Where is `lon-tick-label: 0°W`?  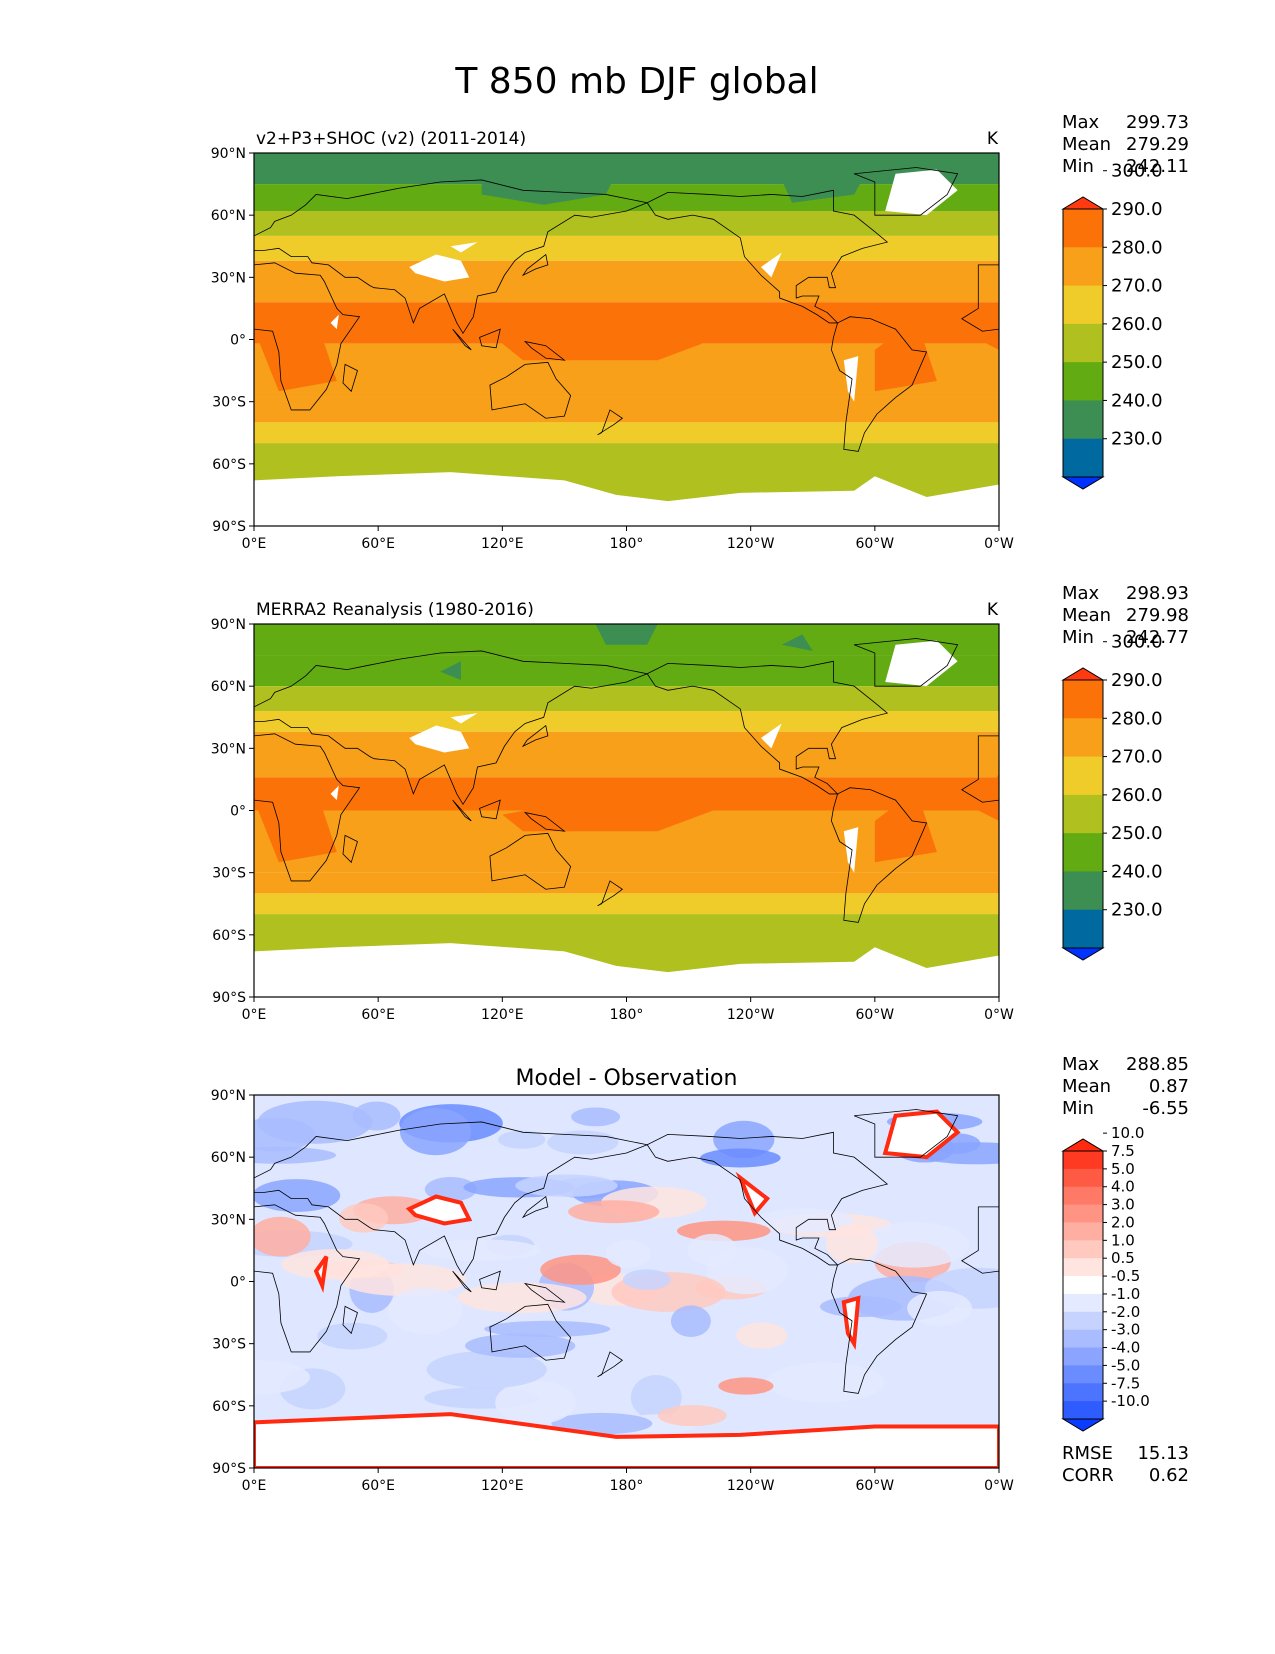 lon-tick-label: 0°W is located at coordinates (999, 1015).